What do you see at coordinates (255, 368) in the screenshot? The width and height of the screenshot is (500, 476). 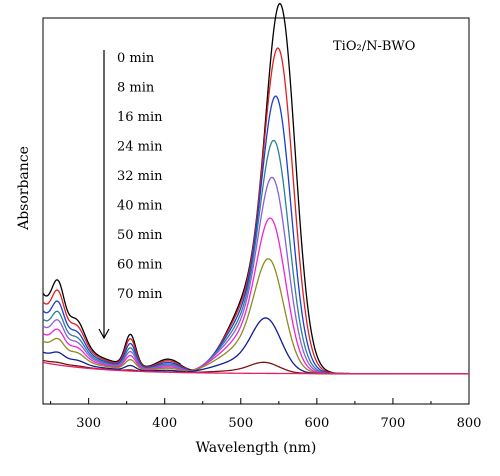 I see `baseline-line` at bounding box center [255, 368].